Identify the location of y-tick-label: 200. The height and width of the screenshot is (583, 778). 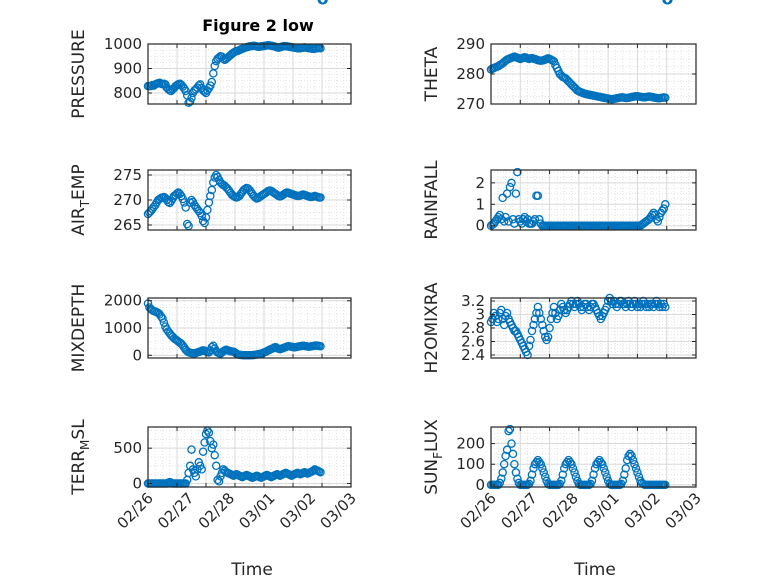
(470, 444).